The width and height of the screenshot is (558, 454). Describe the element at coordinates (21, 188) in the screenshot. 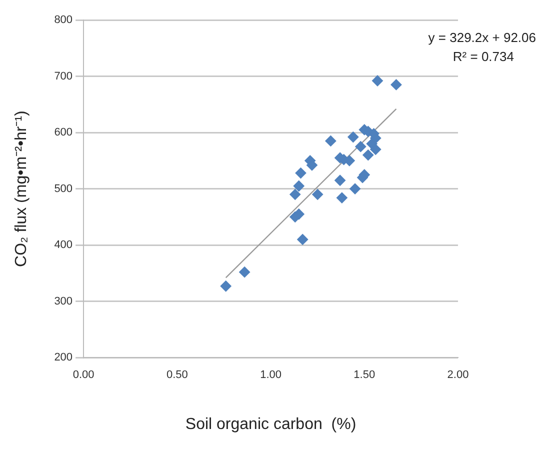

I see `y-axis-title: CO₂ flux (mg•m⁻²•hr⁻¹)` at that location.